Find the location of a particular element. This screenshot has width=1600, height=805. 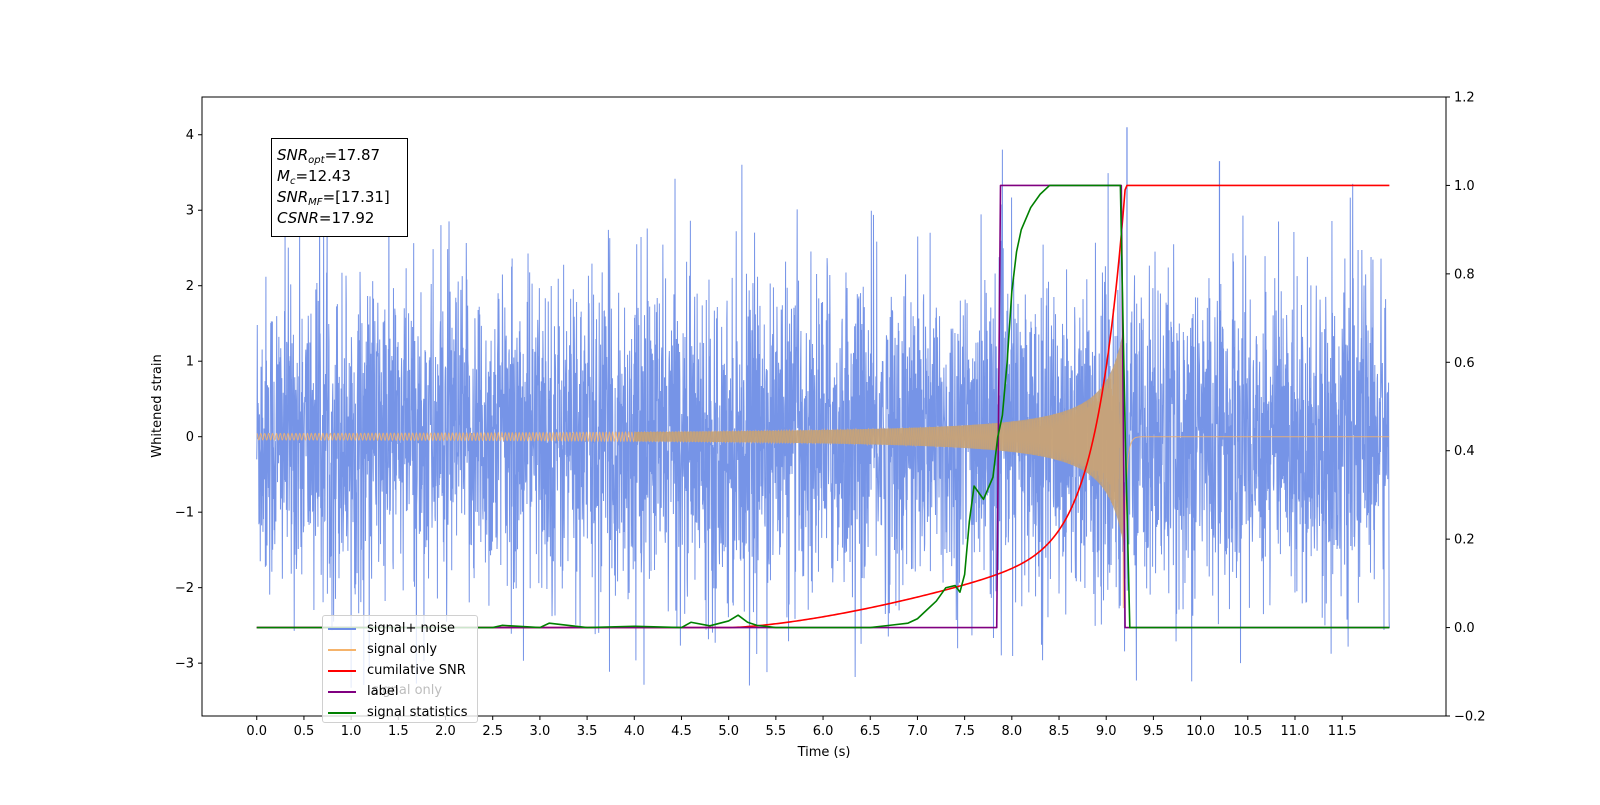

legend-label-signal-only-hidden: signal only is located at coordinates (407, 690).